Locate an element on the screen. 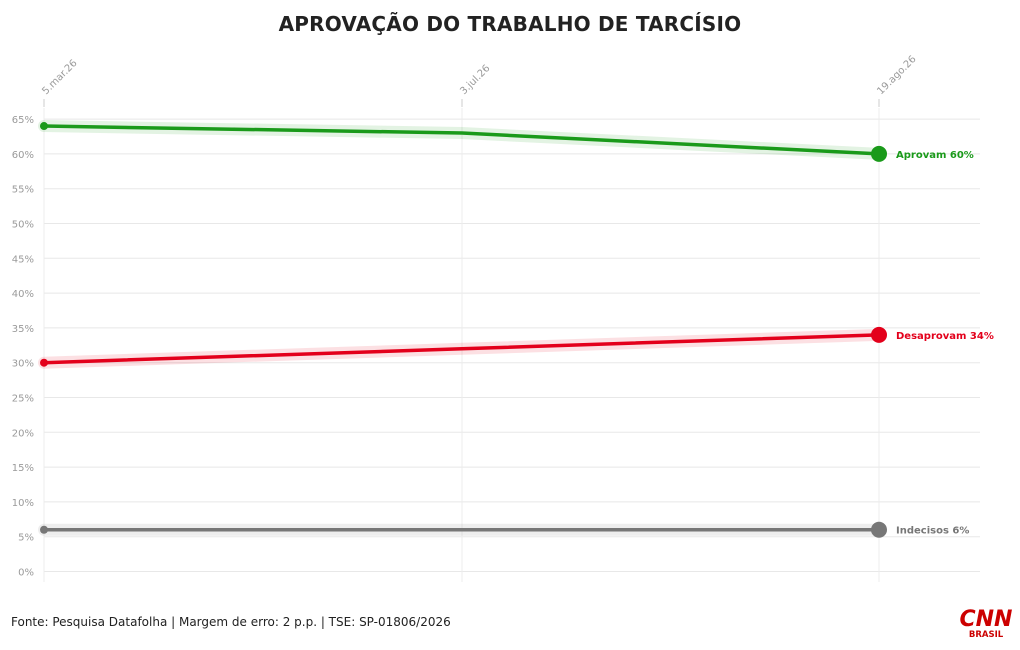 The width and height of the screenshot is (1020, 650). y-tick-label: 55% is located at coordinates (23, 190).